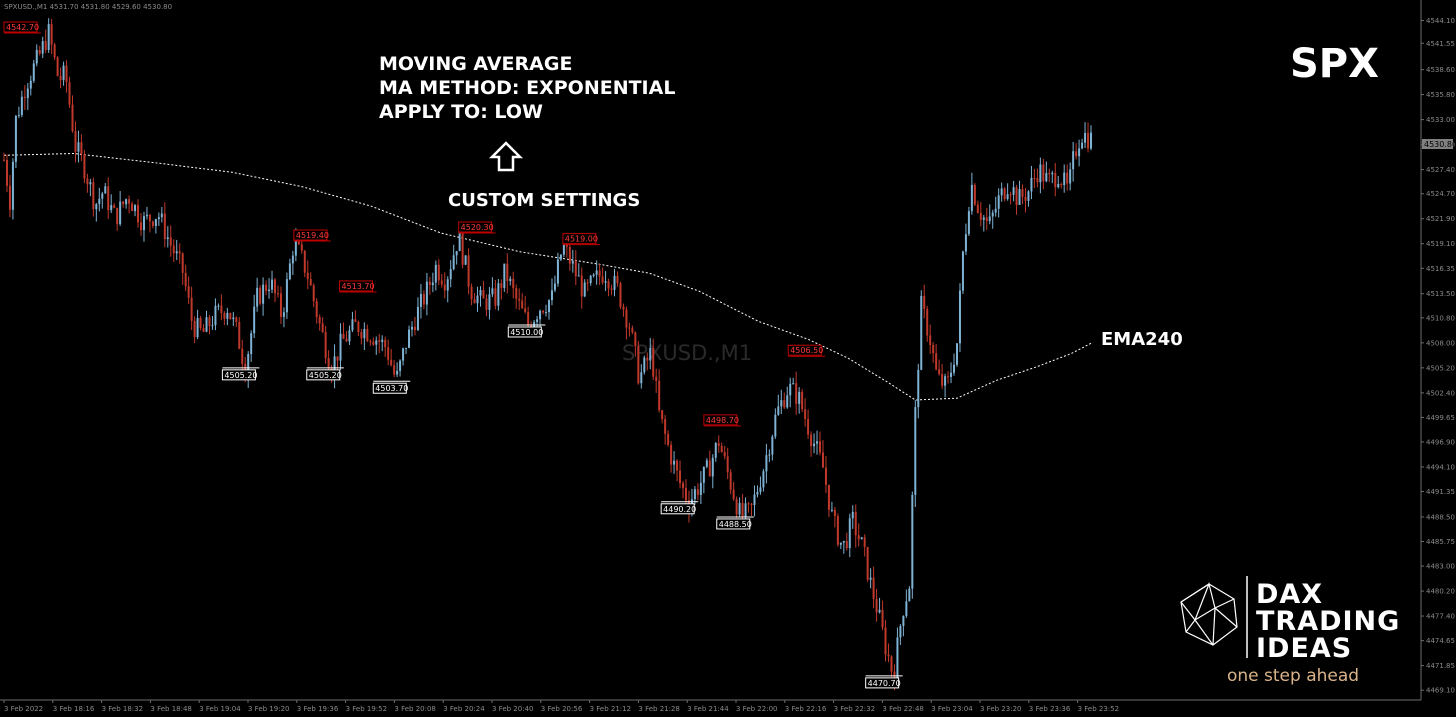  I want to click on y-tick-label: 4477.40, so click(1440, 617).